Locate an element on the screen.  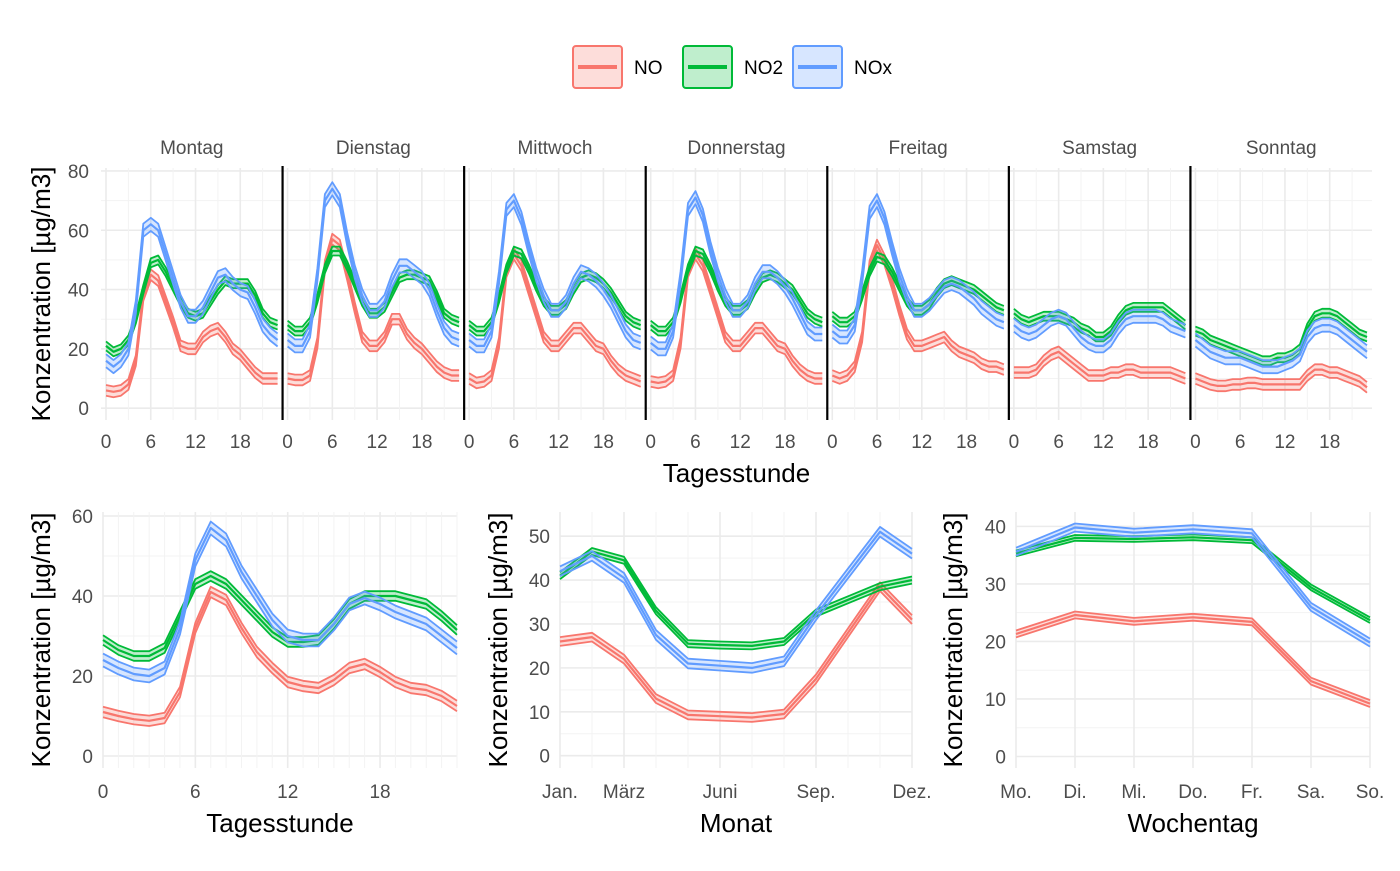
series-nox-sonntag-lower-line is located at coordinates (1281, 352).